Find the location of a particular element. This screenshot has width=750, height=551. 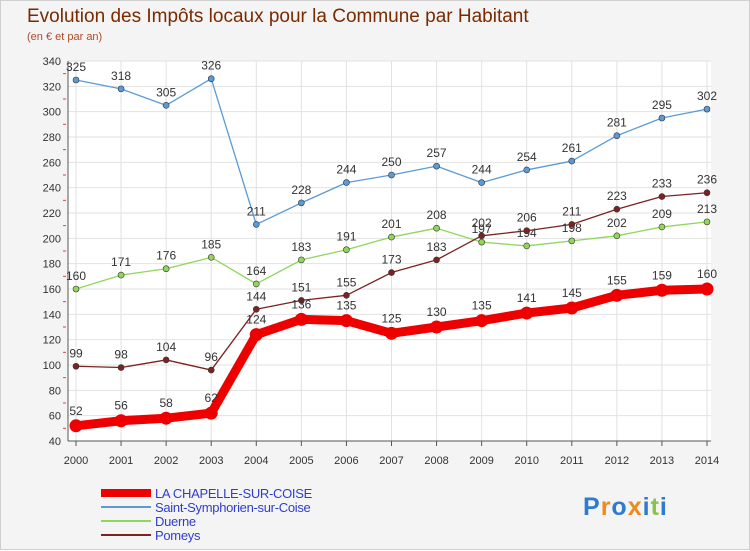

data-label: 99 is located at coordinates (76, 353).